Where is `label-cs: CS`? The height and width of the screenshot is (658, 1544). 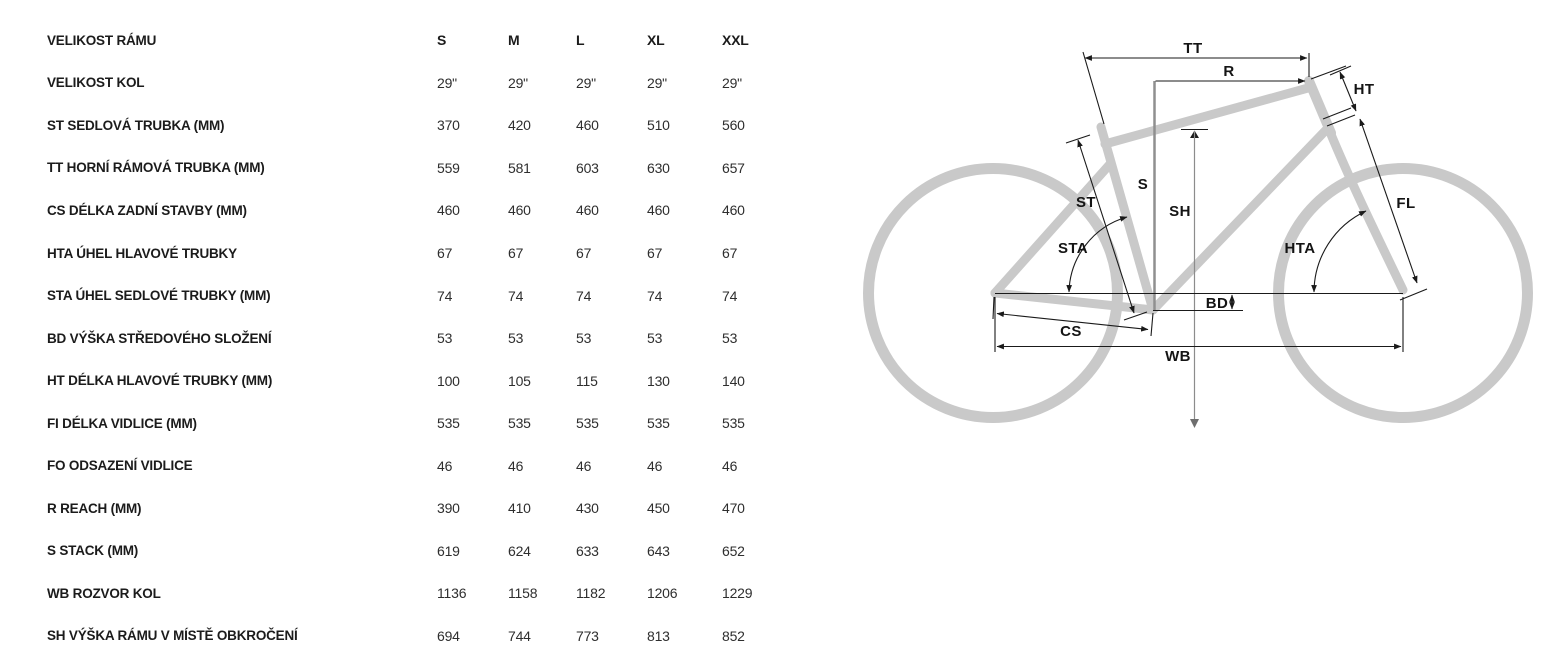
label-cs: CS is located at coordinates (1071, 331).